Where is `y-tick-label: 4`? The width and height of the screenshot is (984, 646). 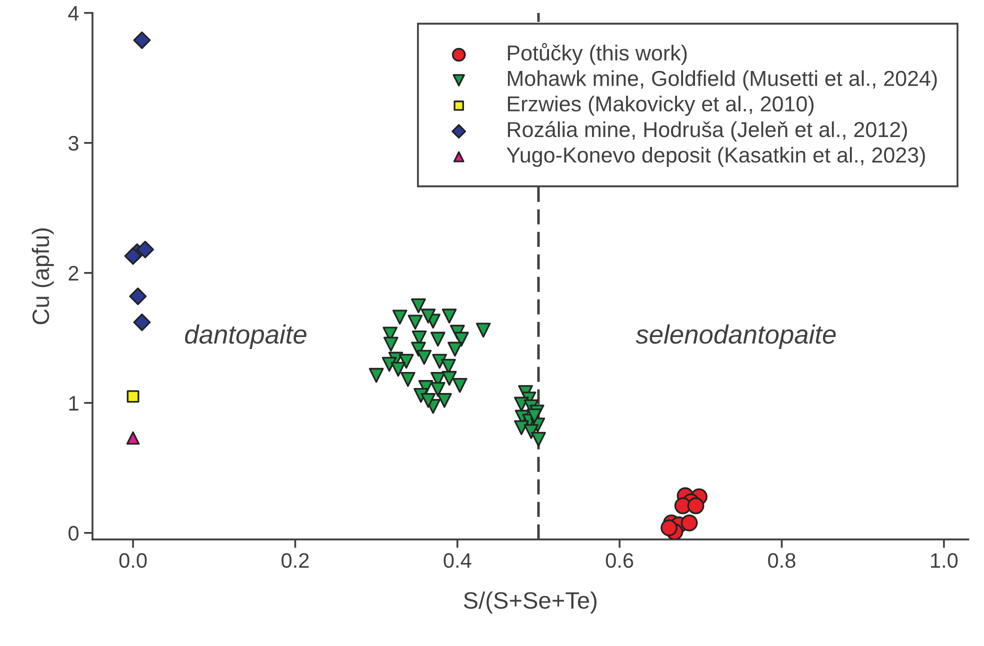 y-tick-label: 4 is located at coordinates (73, 13).